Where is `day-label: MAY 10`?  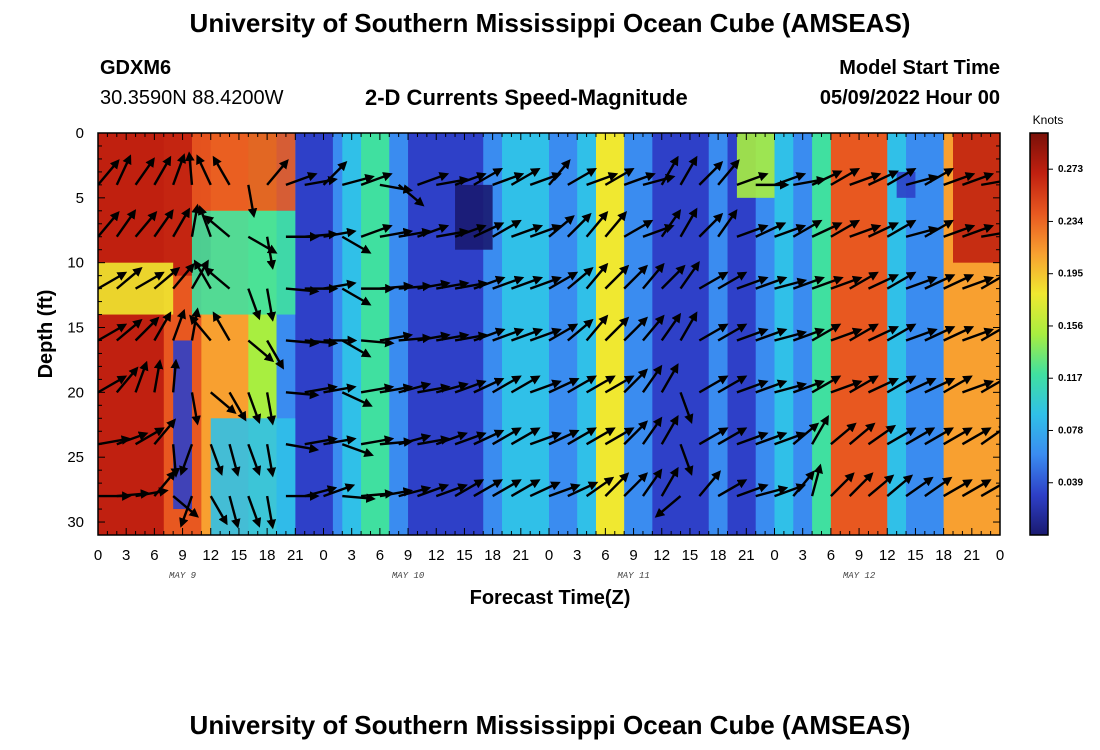
day-label: MAY 10 is located at coordinates (408, 576).